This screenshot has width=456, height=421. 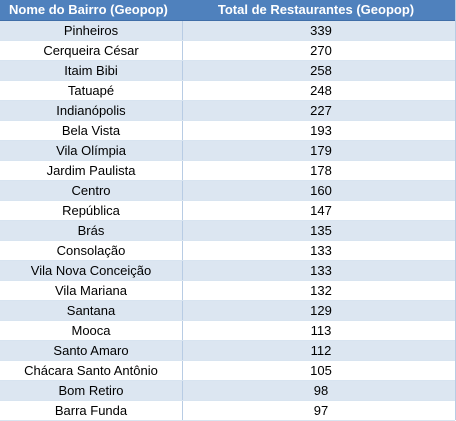 What do you see at coordinates (91, 190) in the screenshot?
I see `neighborhood-cell: Centro` at bounding box center [91, 190].